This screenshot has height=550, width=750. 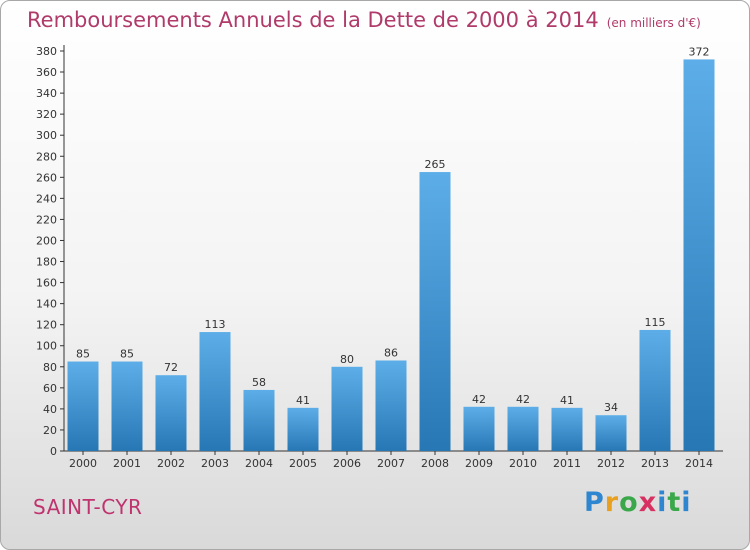 What do you see at coordinates (523, 463) in the screenshot?
I see `x-tick-label: 2010` at bounding box center [523, 463].